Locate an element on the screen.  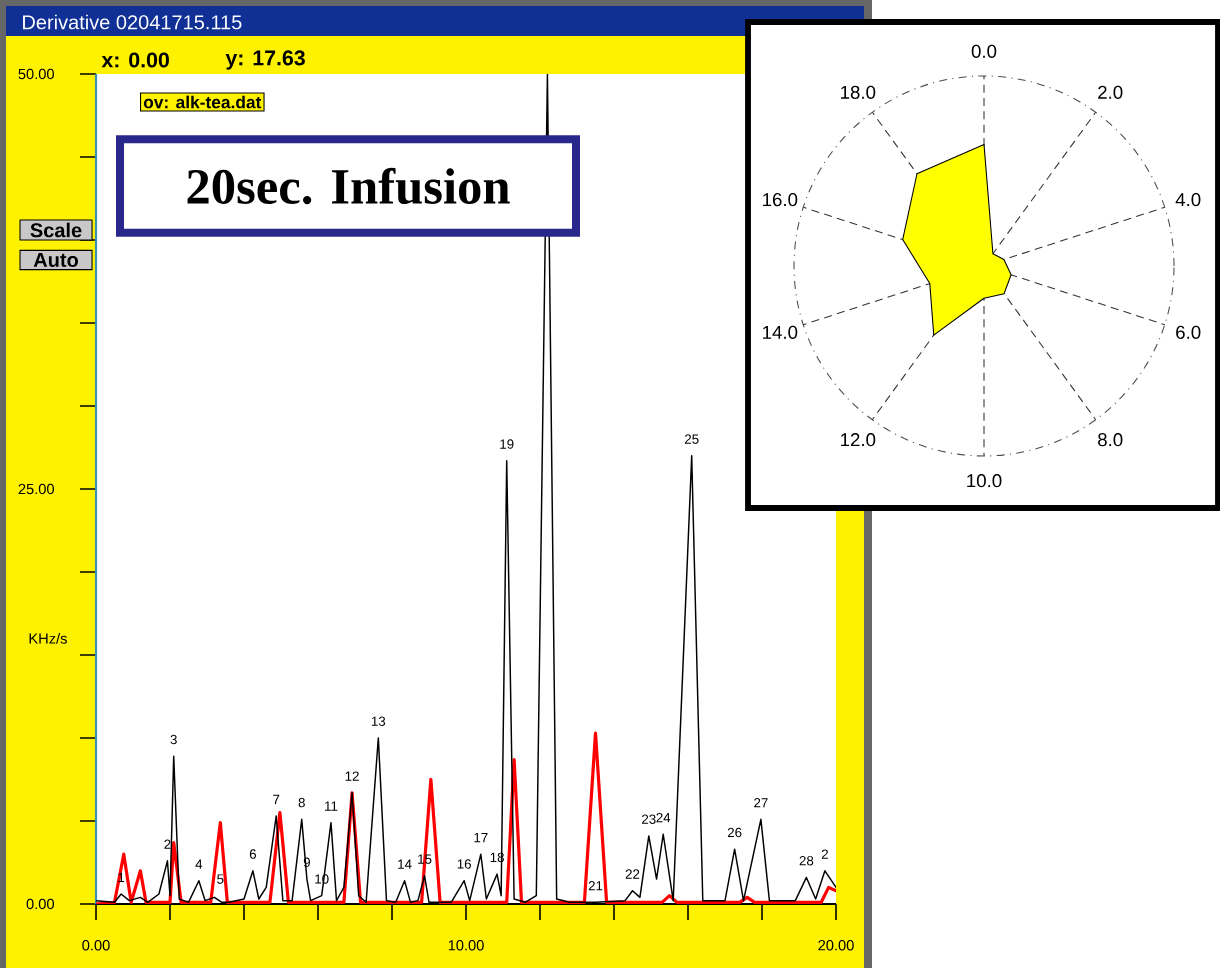
spoke-label: 16.0 is located at coordinates (780, 200).